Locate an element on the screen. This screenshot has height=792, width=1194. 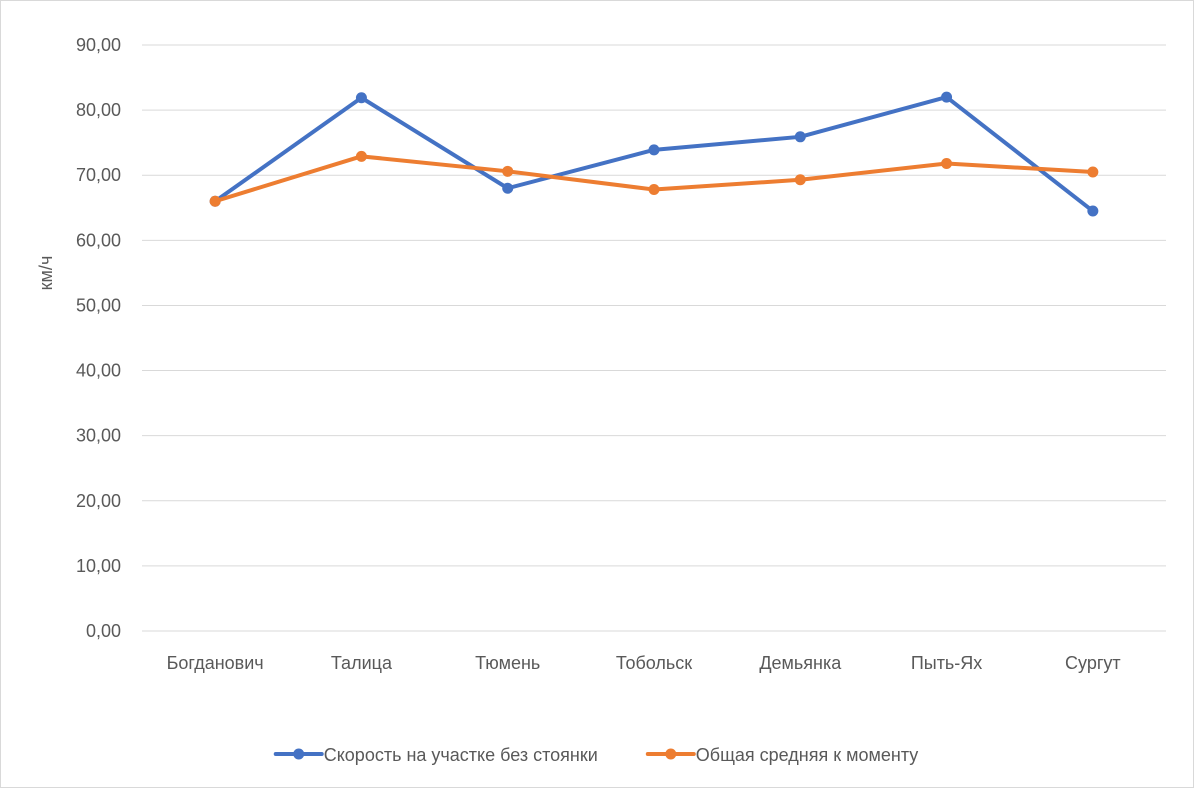
y-tick-label: 40,00 is located at coordinates (98, 371).